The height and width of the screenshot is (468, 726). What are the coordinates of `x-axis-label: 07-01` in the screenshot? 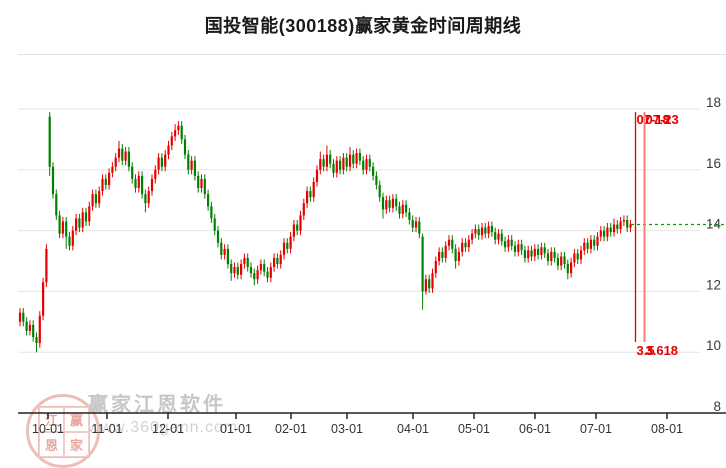 It's located at (596, 429).